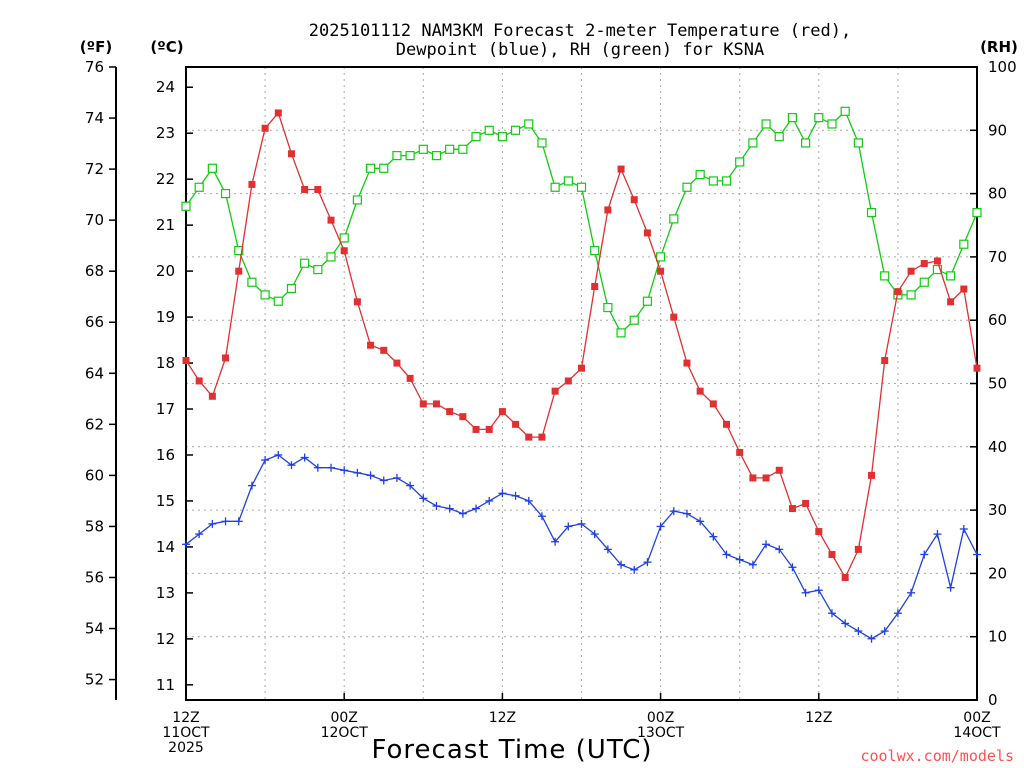  I want to click on celsius-tick-label: 14, so click(165, 547).